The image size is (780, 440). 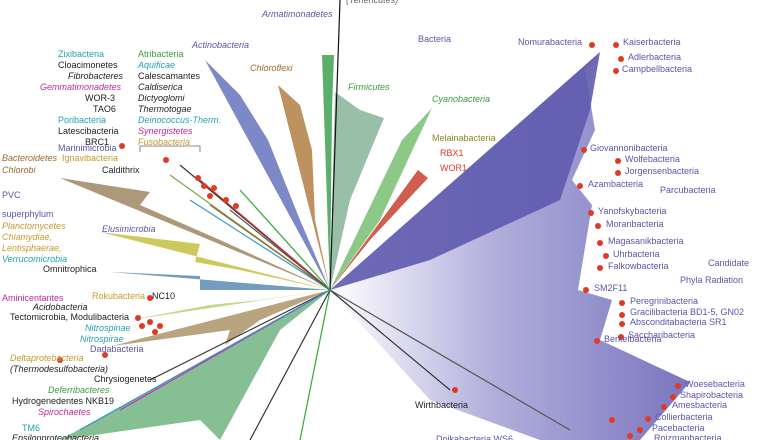 What do you see at coordinates (33, 298) in the screenshot?
I see `clade-label: Aminicentantes` at bounding box center [33, 298].